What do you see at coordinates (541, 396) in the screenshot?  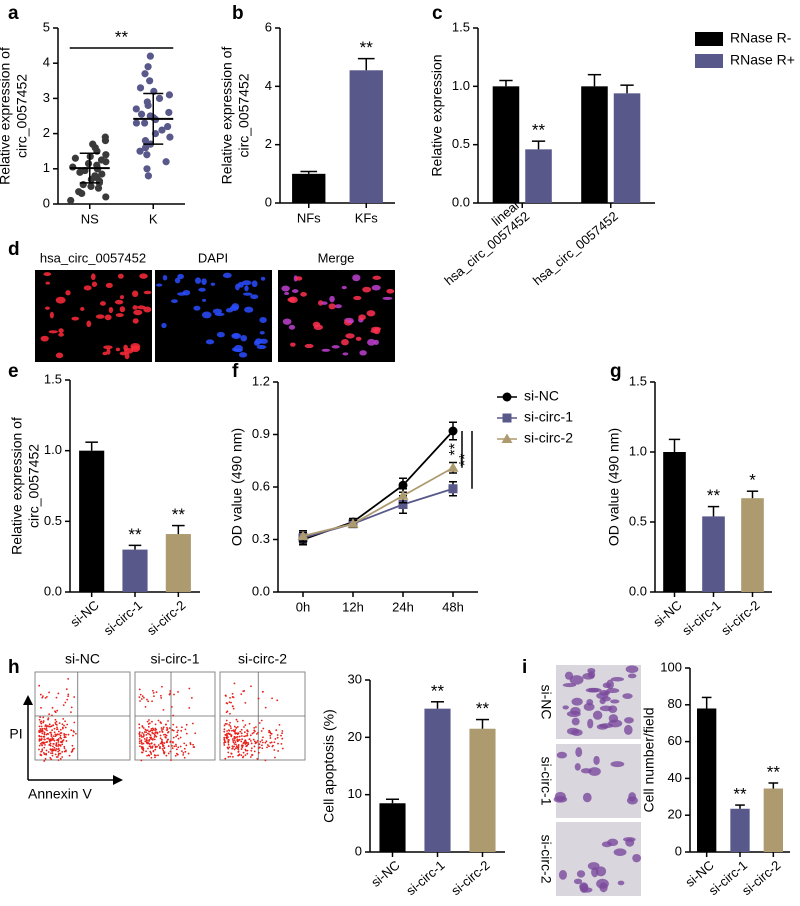 I see `legend-label: si-NC` at bounding box center [541, 396].